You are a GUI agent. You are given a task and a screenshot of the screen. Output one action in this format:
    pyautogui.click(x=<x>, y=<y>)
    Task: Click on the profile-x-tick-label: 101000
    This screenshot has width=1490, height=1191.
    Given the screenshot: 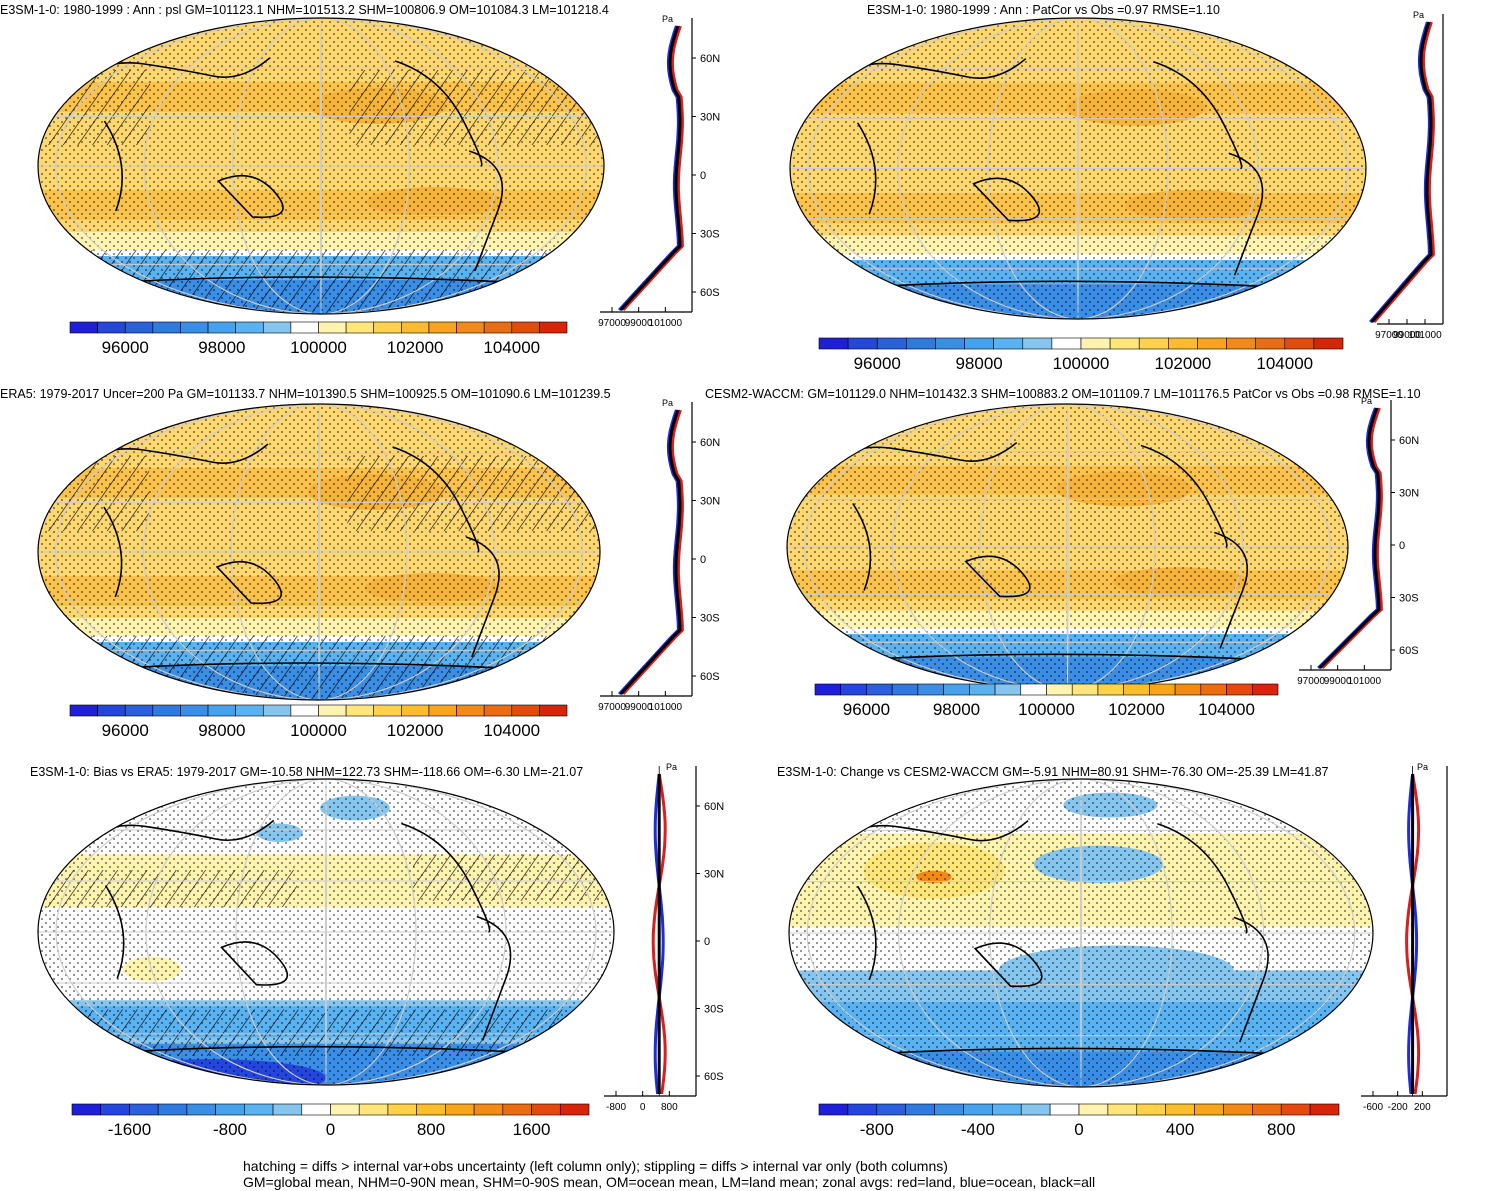 What is the action you would take?
    pyautogui.click(x=1425, y=335)
    